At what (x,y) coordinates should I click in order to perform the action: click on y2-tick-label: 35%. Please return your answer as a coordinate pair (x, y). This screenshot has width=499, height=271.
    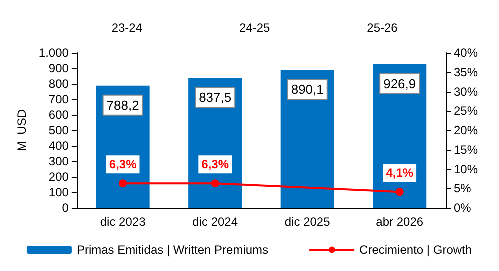
    Looking at the image, I should click on (466, 72).